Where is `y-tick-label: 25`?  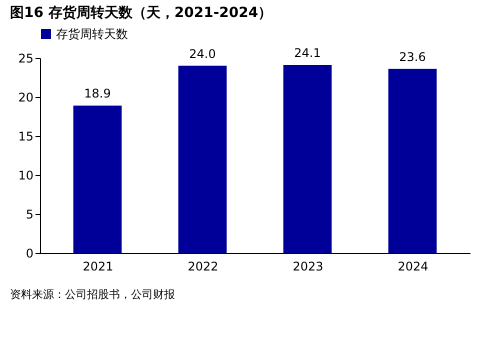
y-tick-label: 25 is located at coordinates (26, 59).